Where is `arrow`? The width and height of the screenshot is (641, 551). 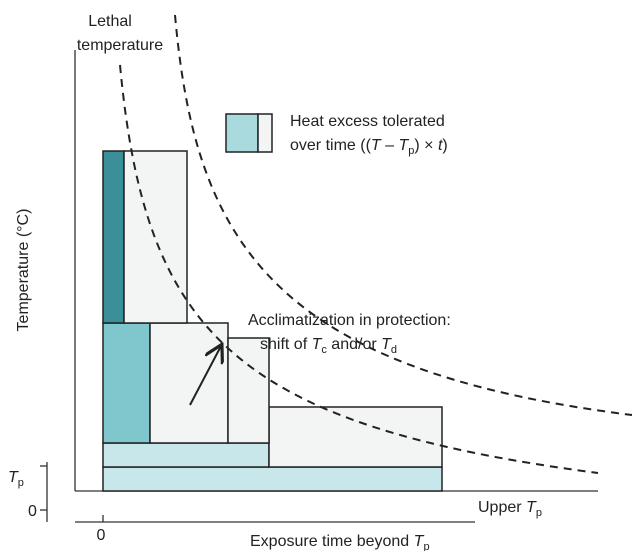
arrow is located at coordinates (205, 376).